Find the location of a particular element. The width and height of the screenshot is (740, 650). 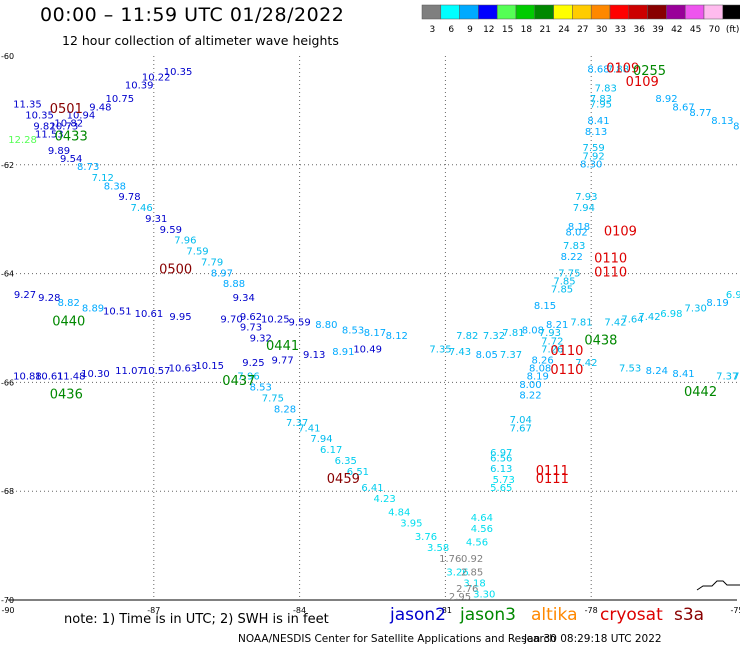

wave-height-label: 9.62 is located at coordinates (251, 317).